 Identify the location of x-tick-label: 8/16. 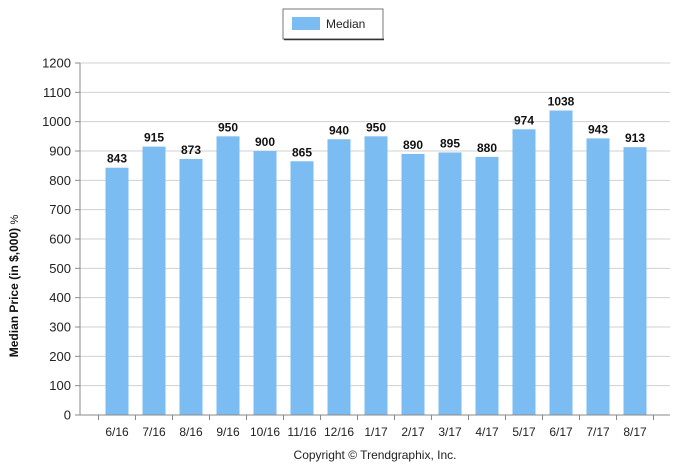
(191, 432).